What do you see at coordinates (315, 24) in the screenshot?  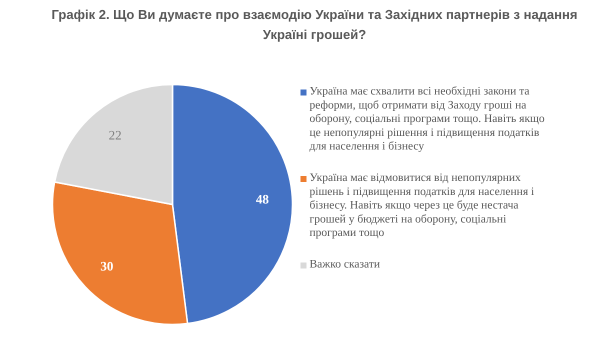 I see `chart-title: Графік 2. Що Ви думаєте про взаємодію України та Західних партнерів з надання Україні грошей?` at bounding box center [315, 24].